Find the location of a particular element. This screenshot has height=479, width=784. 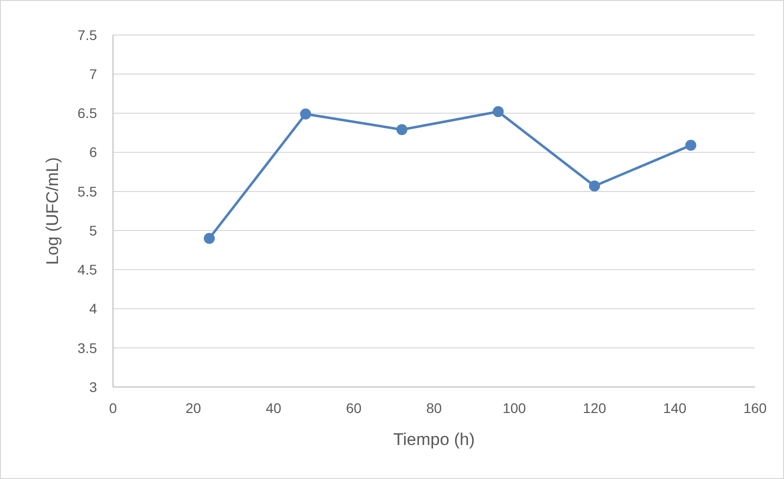

y-tick-label: 3.5 is located at coordinates (88, 348).